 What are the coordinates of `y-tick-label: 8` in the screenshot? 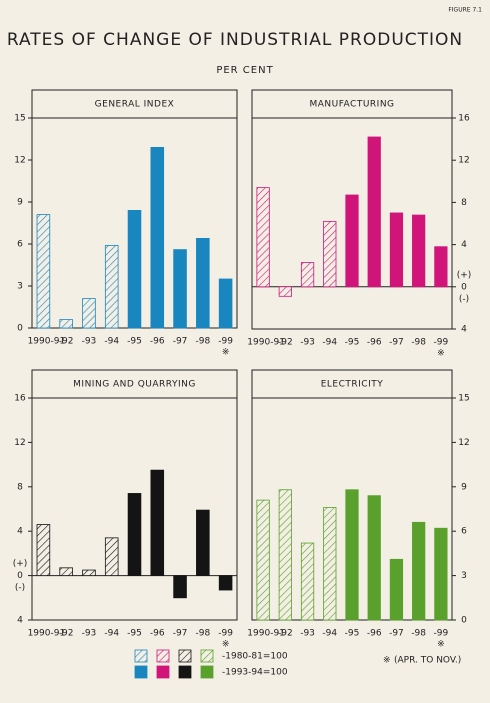 It's located at (20, 487).